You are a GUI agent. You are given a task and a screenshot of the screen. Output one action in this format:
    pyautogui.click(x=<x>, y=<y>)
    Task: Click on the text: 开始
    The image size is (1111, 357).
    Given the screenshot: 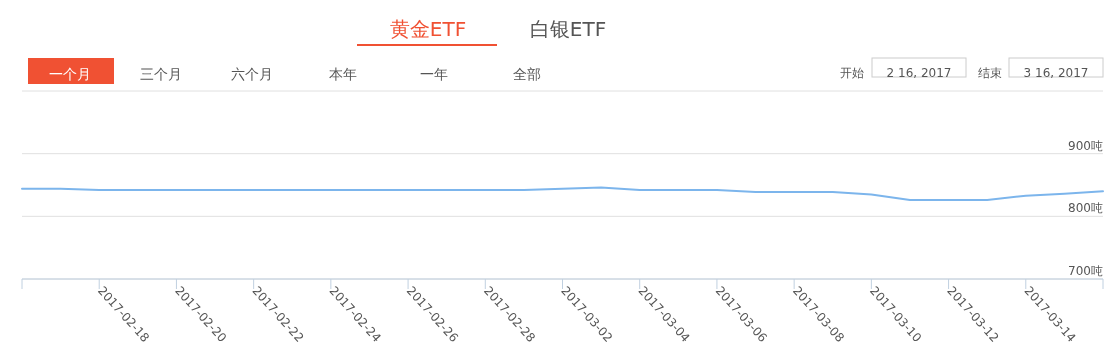 What is the action you would take?
    pyautogui.click(x=852, y=72)
    